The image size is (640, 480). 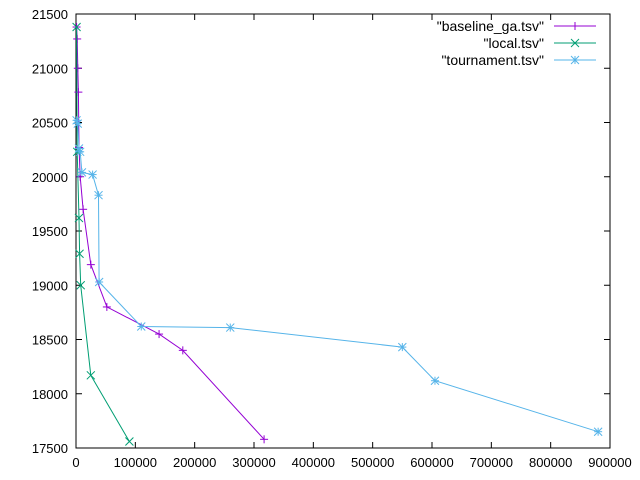 What do you see at coordinates (492, 60) in the screenshot?
I see `legend-label: "tournament.tsv"` at bounding box center [492, 60].